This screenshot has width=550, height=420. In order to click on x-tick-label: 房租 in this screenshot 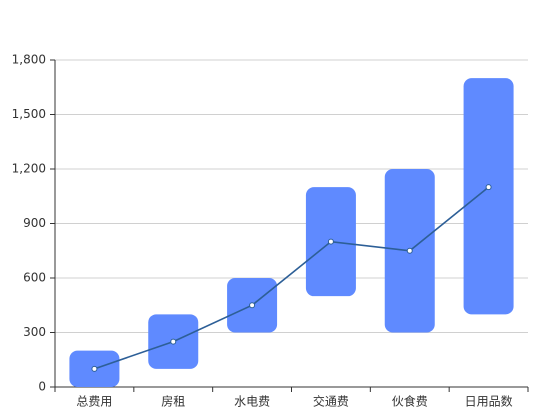, I will do `click(173, 401)`.